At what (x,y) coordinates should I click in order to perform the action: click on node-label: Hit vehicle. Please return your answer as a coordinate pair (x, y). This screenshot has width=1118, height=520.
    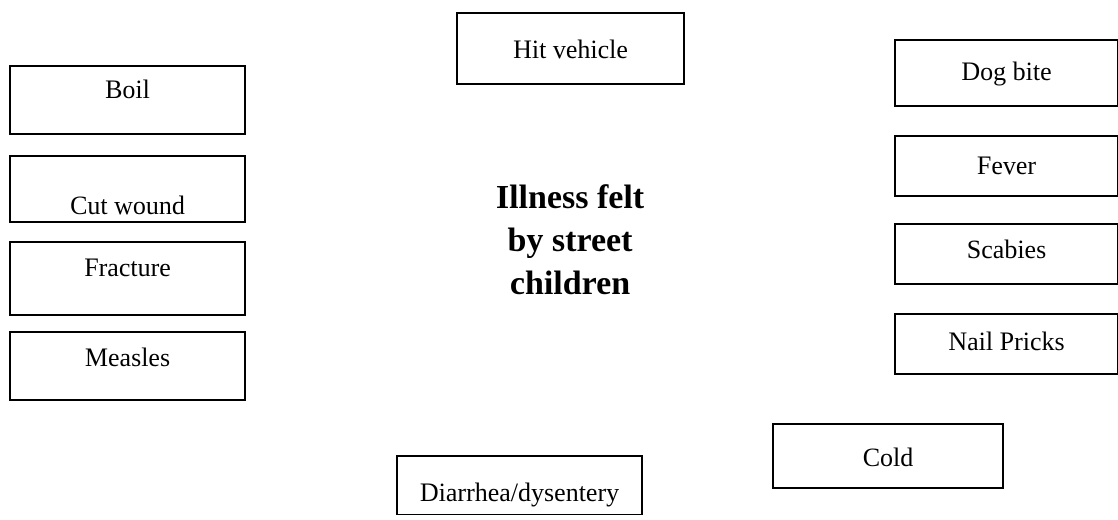
    Looking at the image, I should click on (570, 49).